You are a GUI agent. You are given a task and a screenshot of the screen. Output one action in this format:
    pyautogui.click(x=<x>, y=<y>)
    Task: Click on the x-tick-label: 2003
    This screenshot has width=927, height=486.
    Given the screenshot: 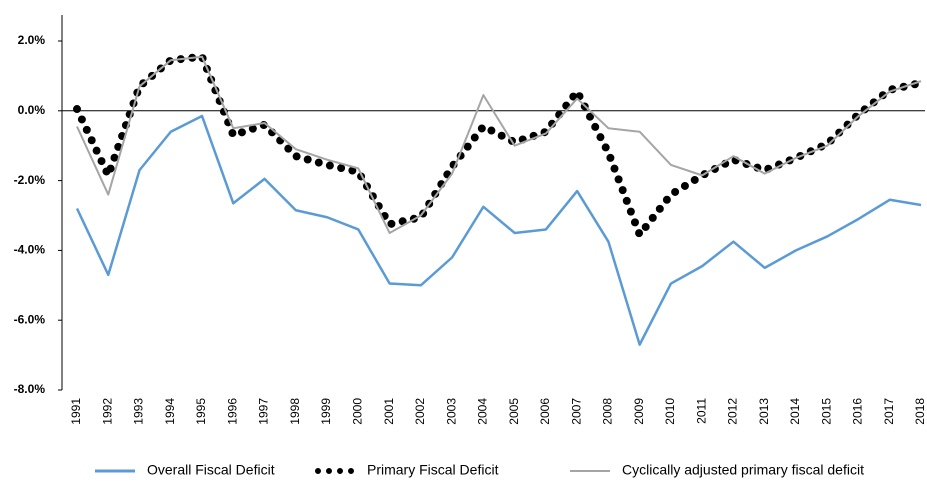 What is the action you would take?
    pyautogui.click(x=451, y=411)
    